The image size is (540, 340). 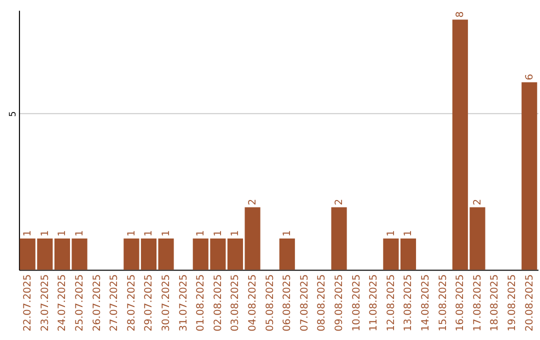 I want to click on x-tick-label: 24.07.2025, so click(x=62, y=303).